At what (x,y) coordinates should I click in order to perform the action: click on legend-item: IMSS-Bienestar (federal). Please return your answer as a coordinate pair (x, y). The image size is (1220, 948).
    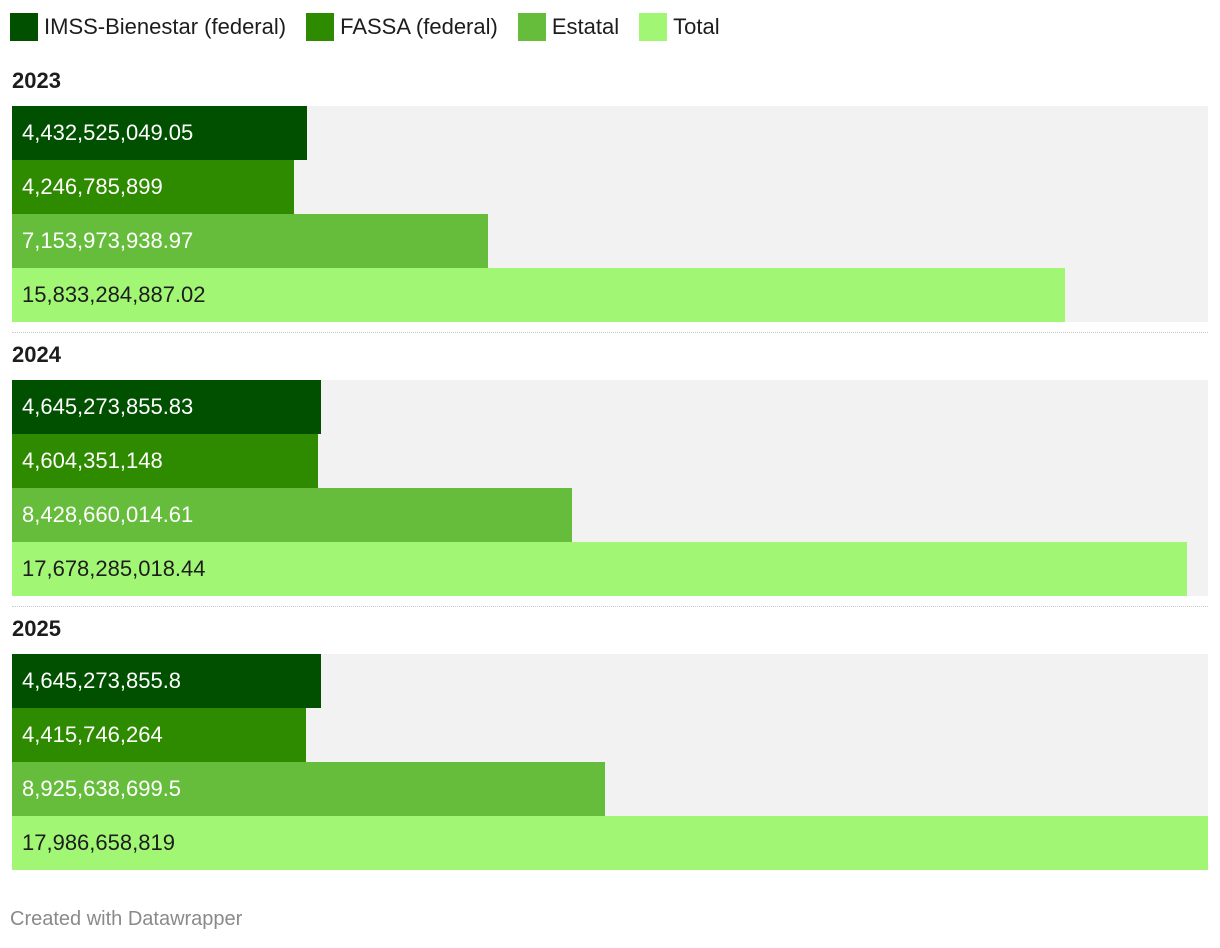
    Looking at the image, I should click on (148, 27).